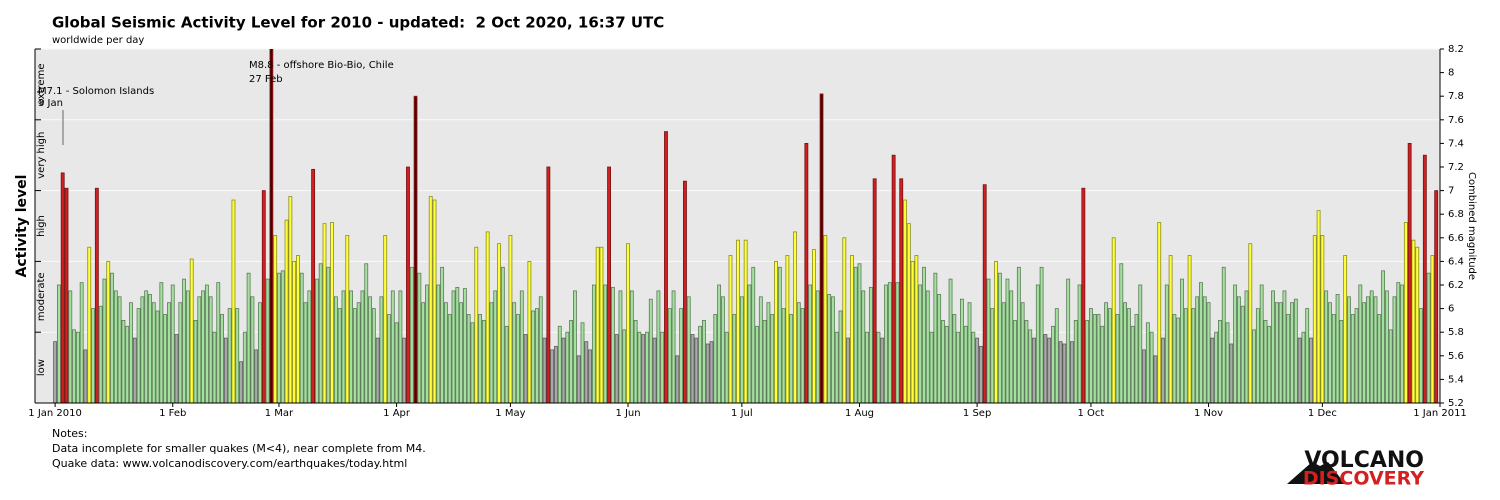 Image resolution: width=1500 pixels, height=500 pixels. Describe the element at coordinates (1456, 403) in the screenshot. I see `y2-tick-label: 5.2` at that location.